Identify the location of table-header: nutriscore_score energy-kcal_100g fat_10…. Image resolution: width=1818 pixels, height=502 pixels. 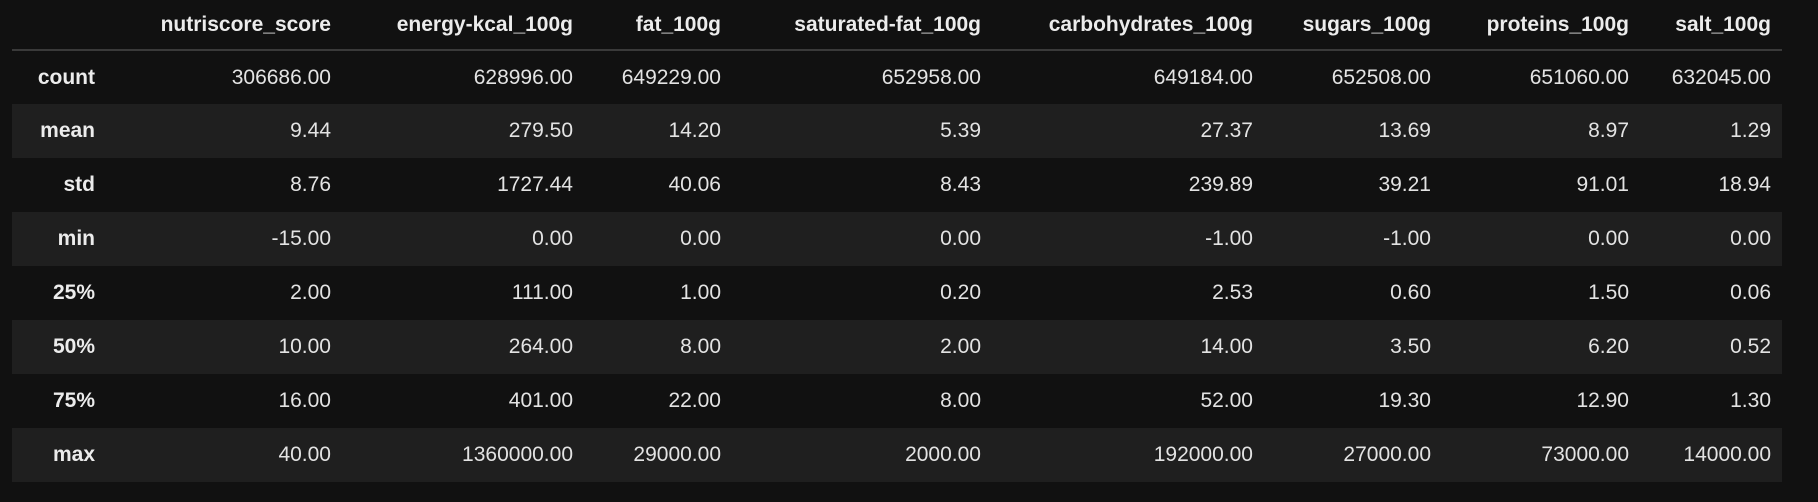
(897, 25).